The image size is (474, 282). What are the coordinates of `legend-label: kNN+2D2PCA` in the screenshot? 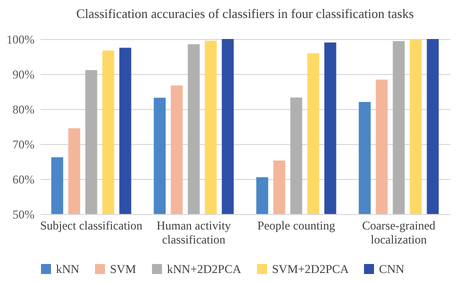 It's located at (204, 269).